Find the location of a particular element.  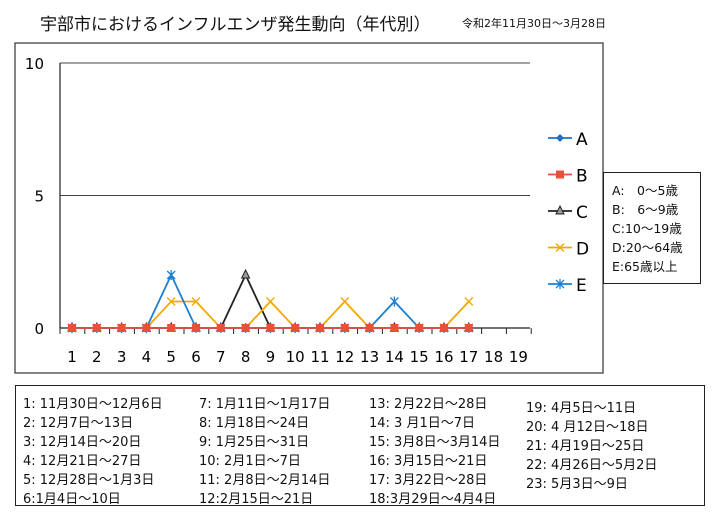

week-entry: 19: 4月5日～11日 is located at coordinates (581, 408).